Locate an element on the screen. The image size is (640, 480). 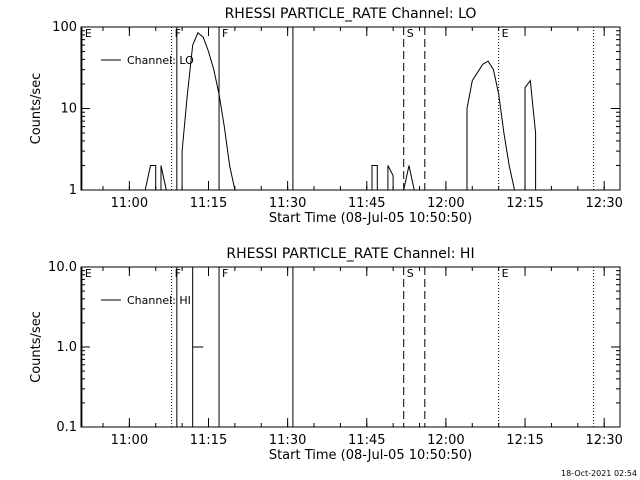
y-tick-label: 1 is located at coordinates (73, 190).